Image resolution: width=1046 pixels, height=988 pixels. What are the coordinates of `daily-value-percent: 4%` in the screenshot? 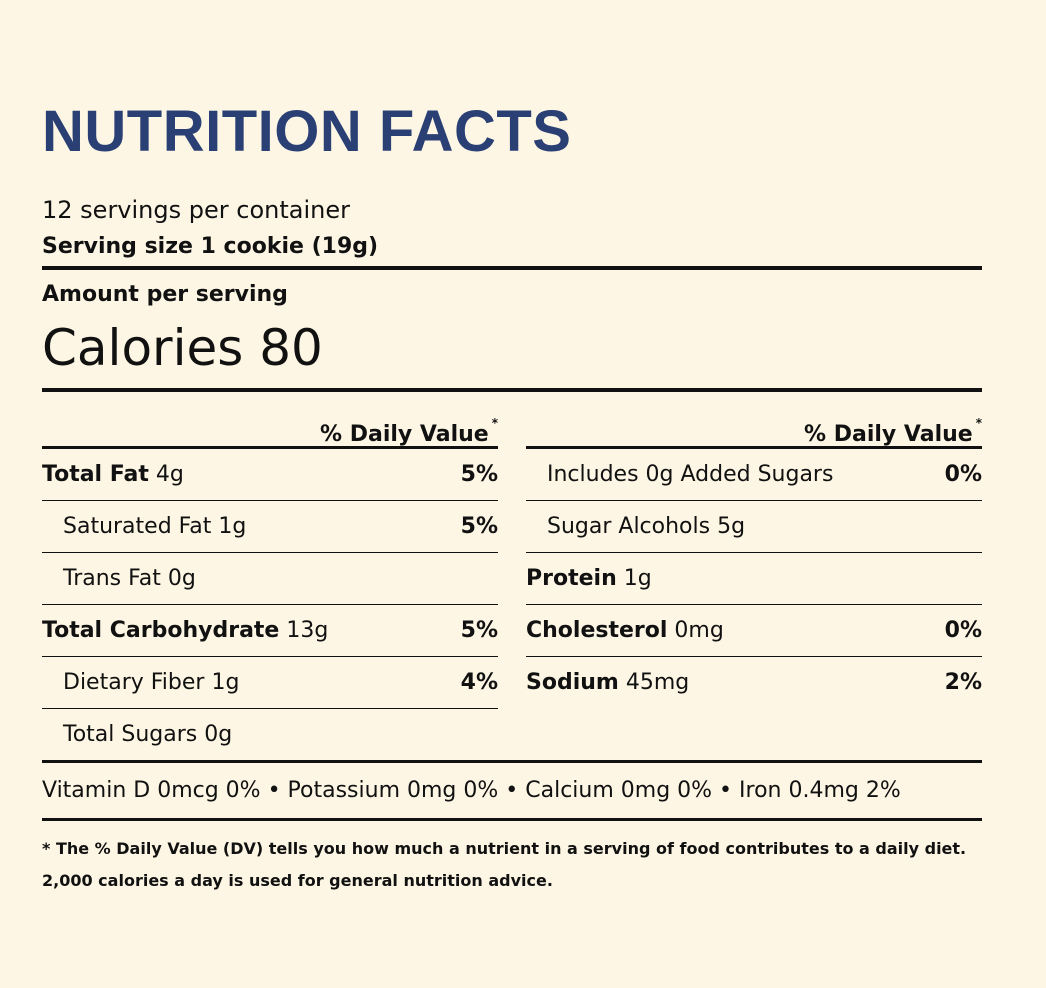 It's located at (479, 682).